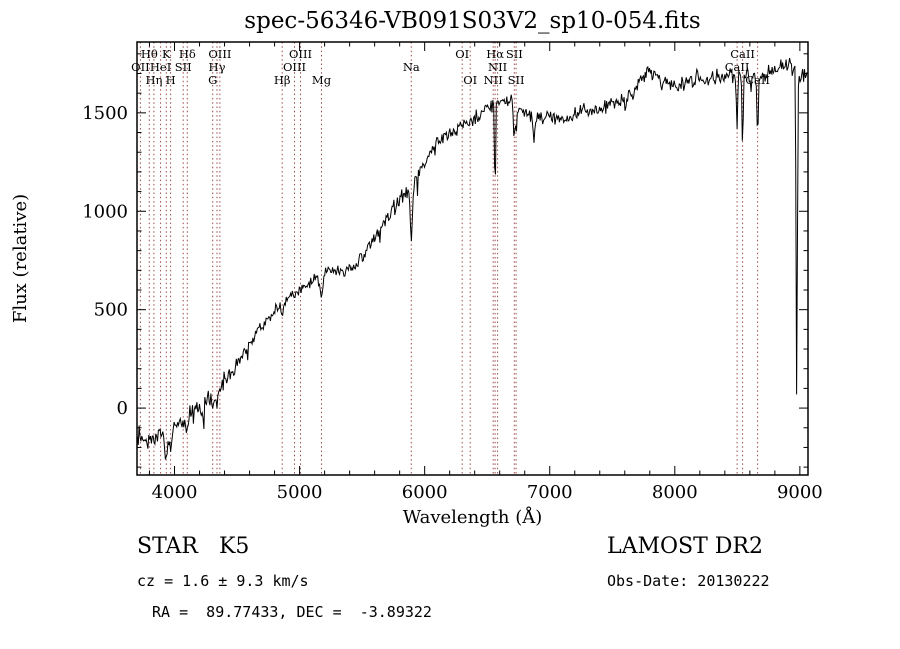 The width and height of the screenshot is (900, 649). Describe the element at coordinates (472, 21) in the screenshot. I see `chart-title: spec-56346-VB091S03V2_sp10-054.fits` at that location.